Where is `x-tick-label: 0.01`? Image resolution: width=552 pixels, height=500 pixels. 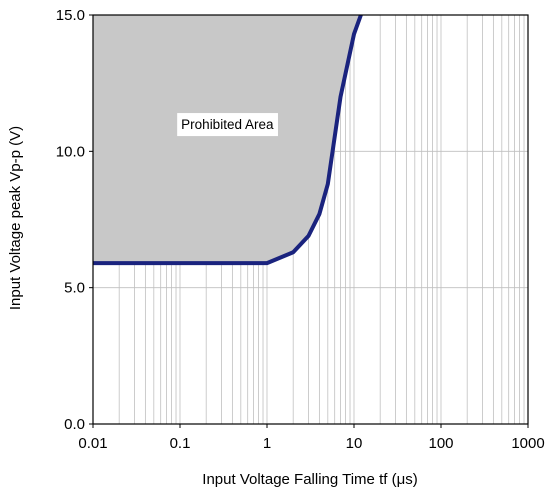 x-tick-label: 0.01 is located at coordinates (92, 443).